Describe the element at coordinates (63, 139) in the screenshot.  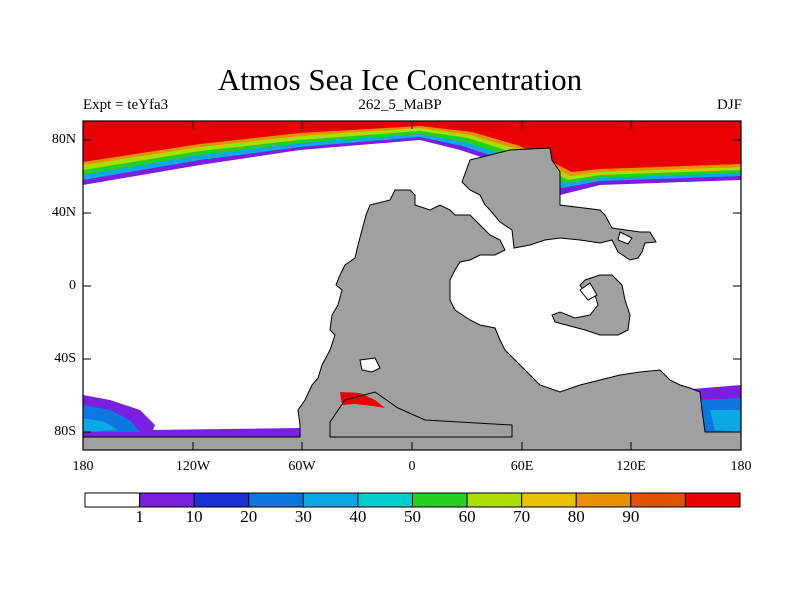
I see `y-tick-label-80n: 80N` at that location.